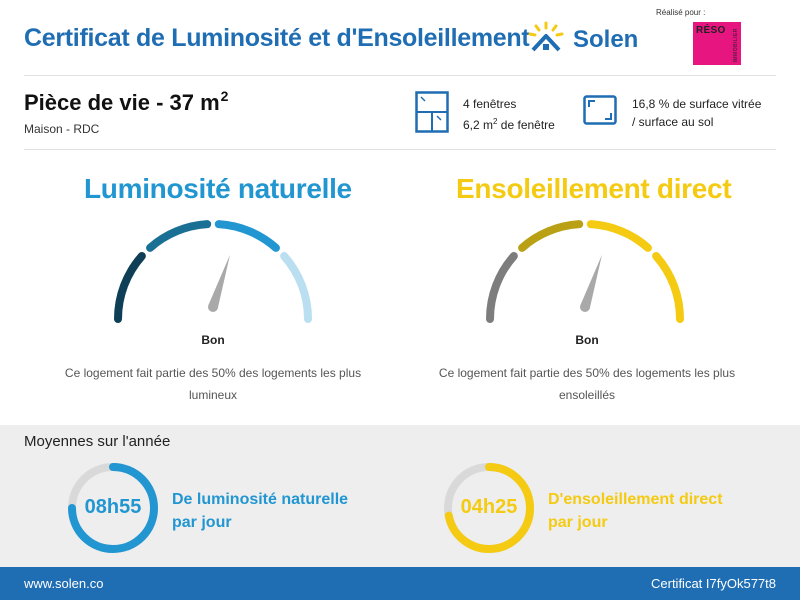 This screenshot has height=600, width=800. I want to click on window-area: 6,2 m2 de fenêtre, so click(509, 124).